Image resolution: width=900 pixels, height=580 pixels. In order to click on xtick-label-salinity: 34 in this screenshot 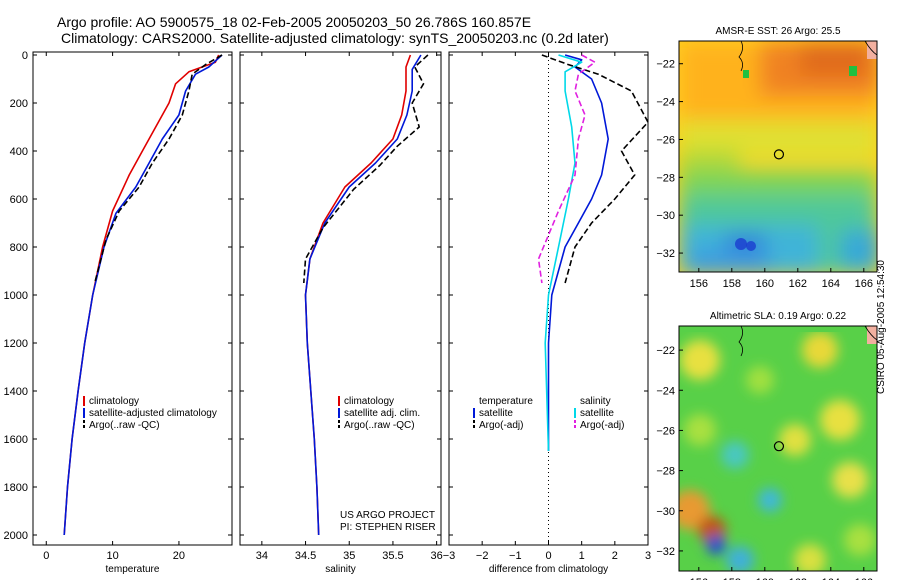, I will do `click(262, 556)`.